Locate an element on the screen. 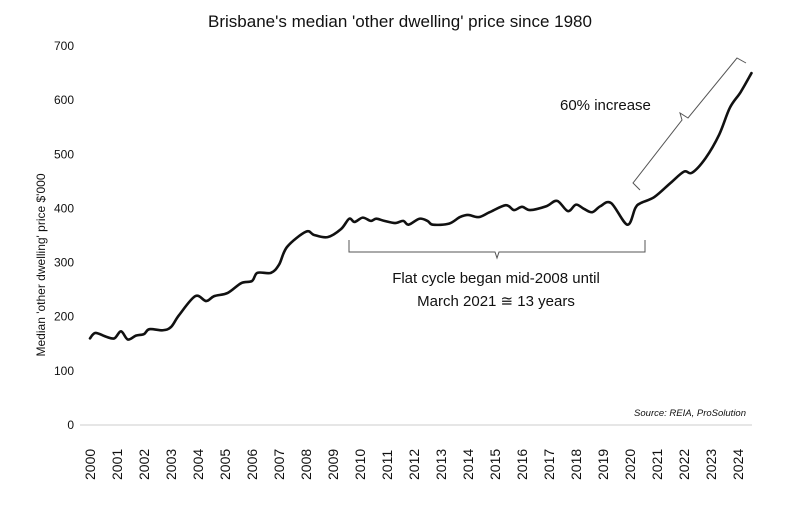  x-tick-label: 2001 is located at coordinates (117, 464).